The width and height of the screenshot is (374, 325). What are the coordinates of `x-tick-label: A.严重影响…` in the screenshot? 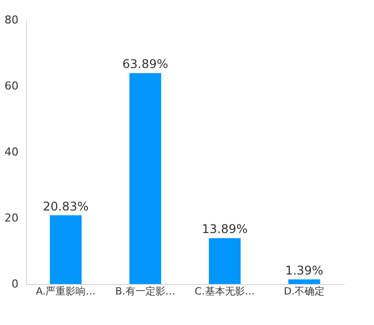 It's located at (66, 292).